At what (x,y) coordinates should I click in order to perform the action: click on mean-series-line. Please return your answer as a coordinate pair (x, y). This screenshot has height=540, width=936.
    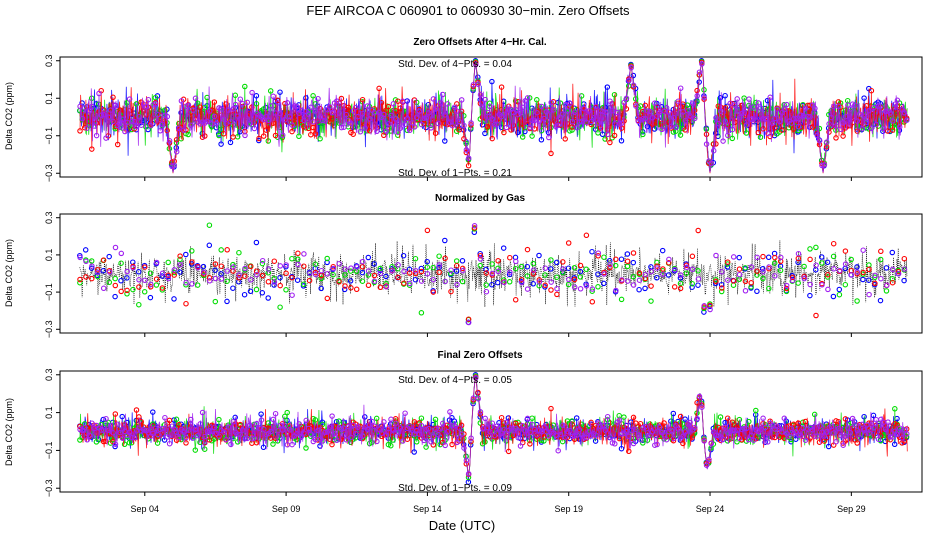
    Looking at the image, I should click on (493, 273).